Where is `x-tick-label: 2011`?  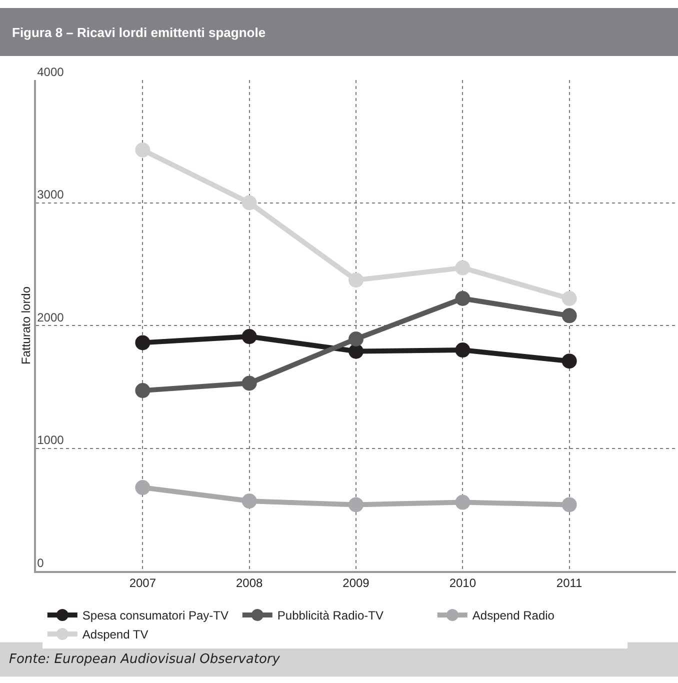
x-tick-label: 2011 is located at coordinates (569, 583).